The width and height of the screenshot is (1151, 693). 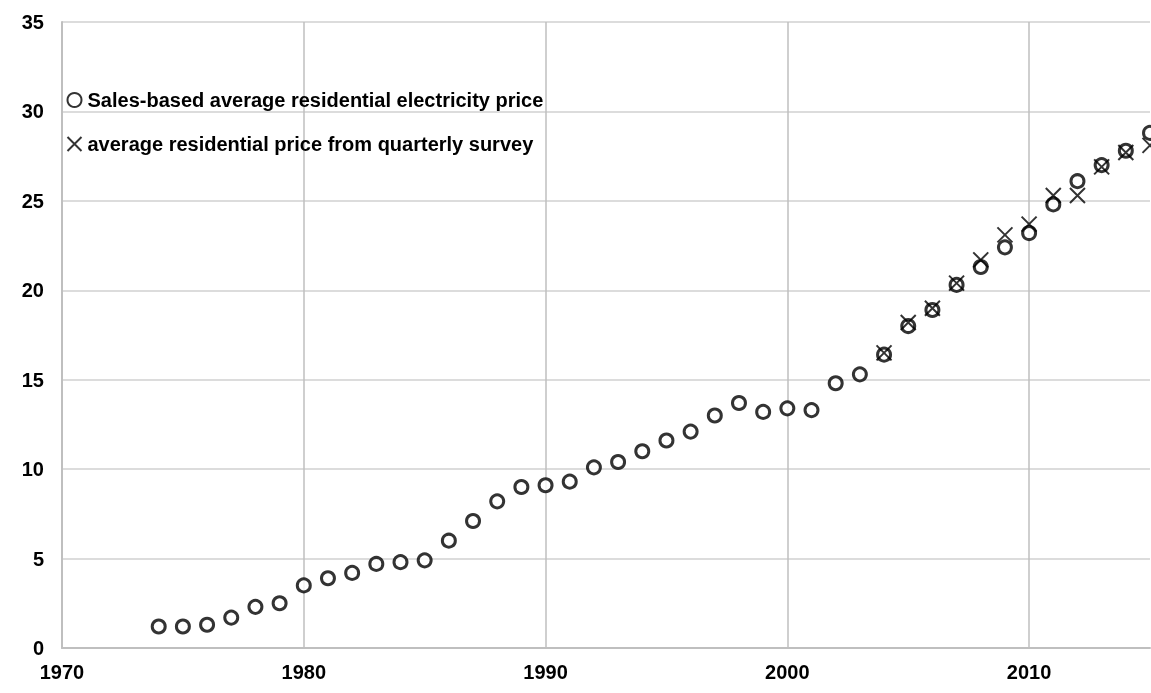 What do you see at coordinates (32, 290) in the screenshot?
I see `y-tick-label: 20` at bounding box center [32, 290].